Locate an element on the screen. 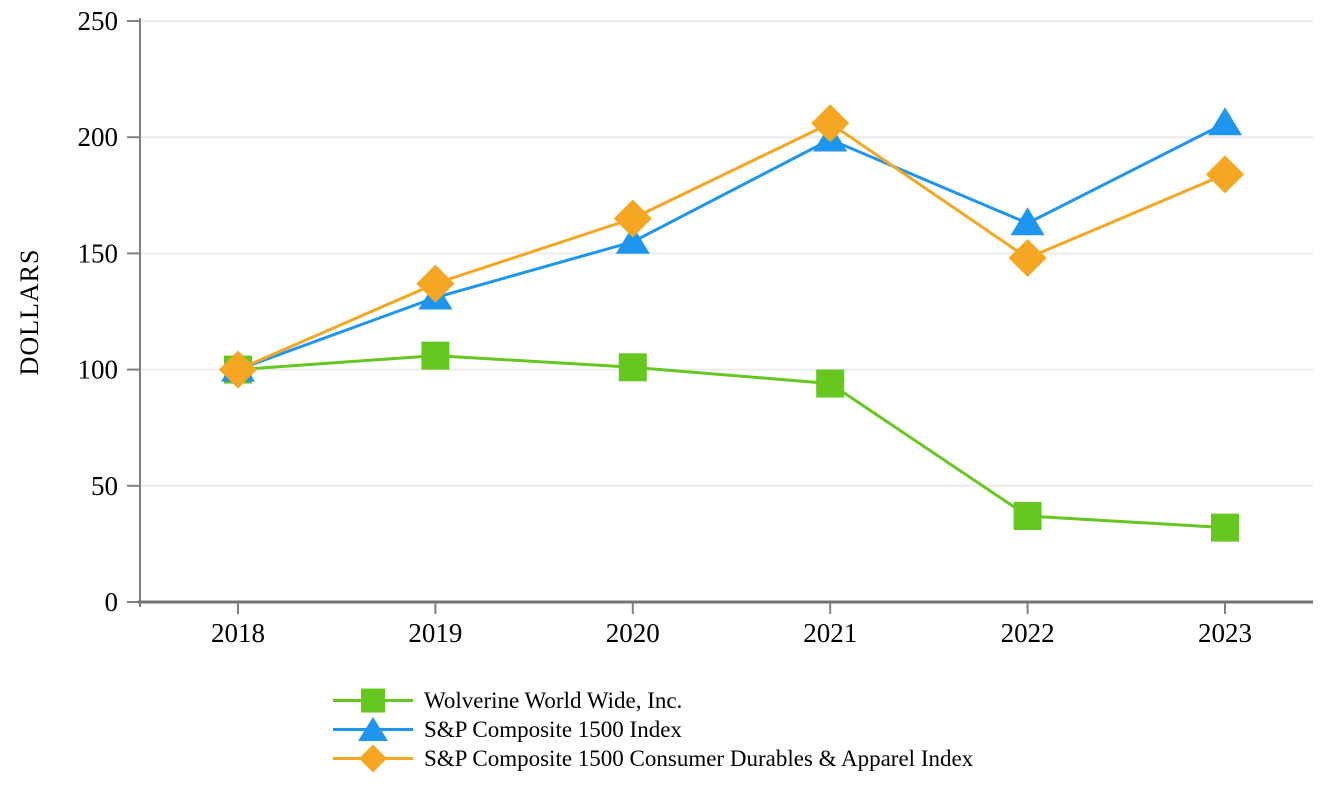  y-axis-title: DOLLARS is located at coordinates (29, 312).